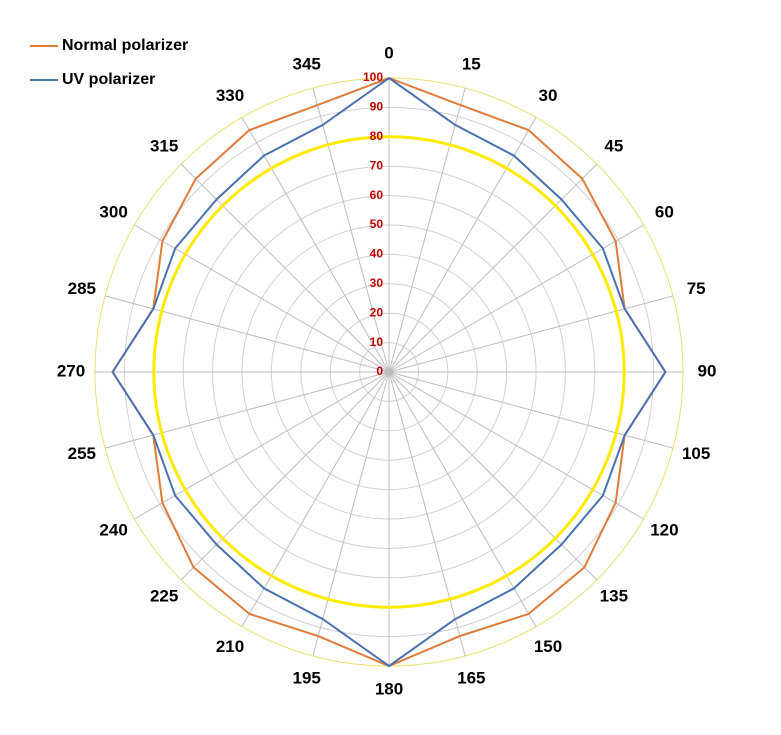 The width and height of the screenshot is (781, 735). I want to click on category-label: 0, so click(388, 52).